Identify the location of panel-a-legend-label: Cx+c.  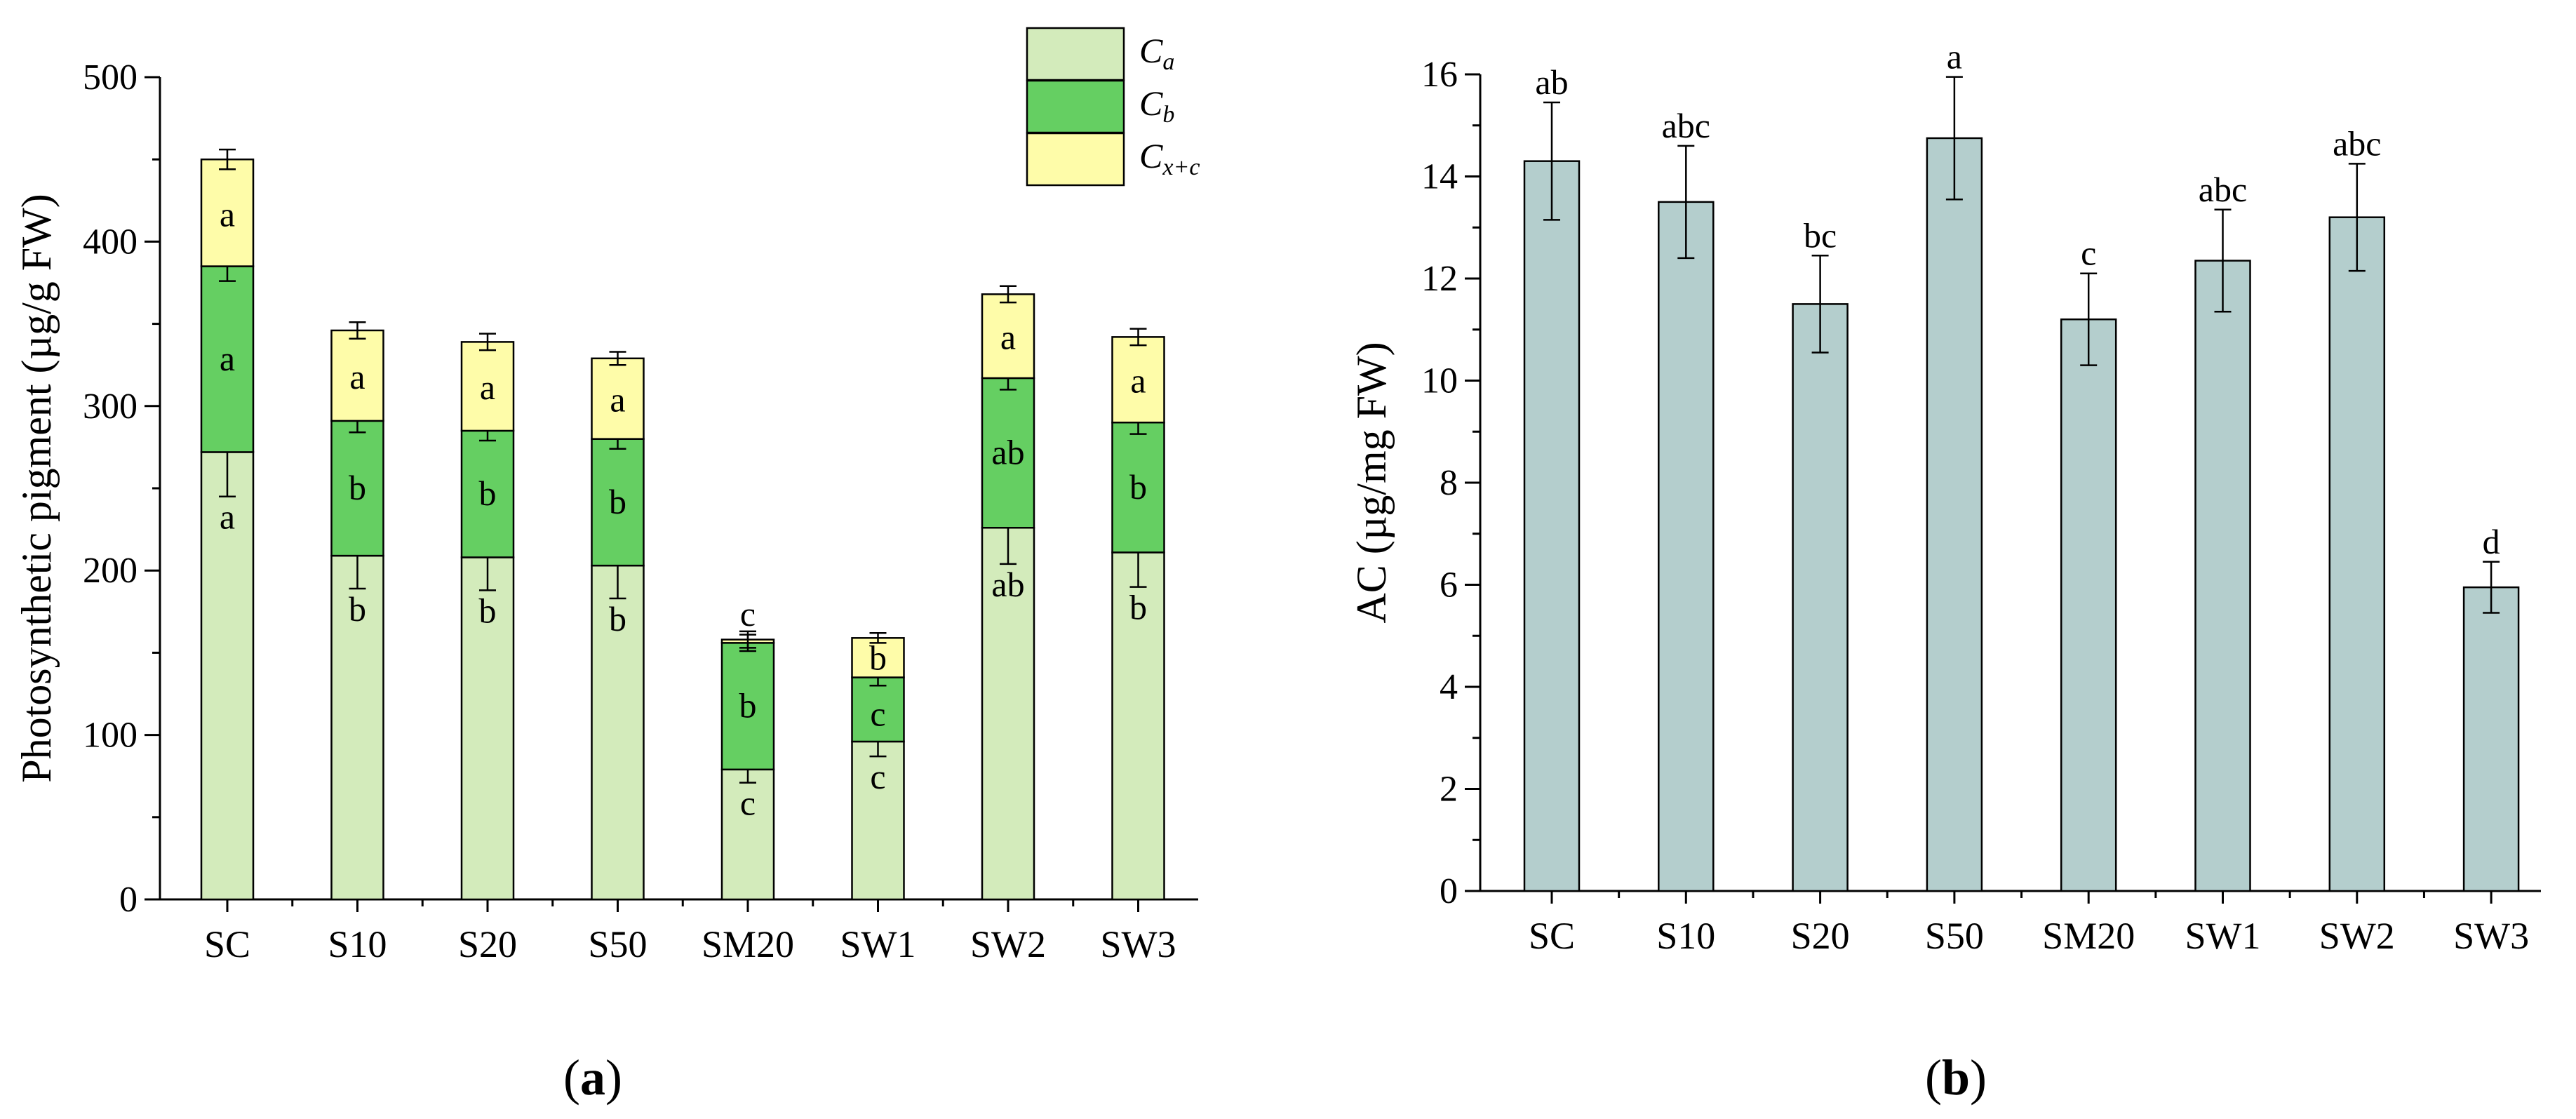
(1170, 158).